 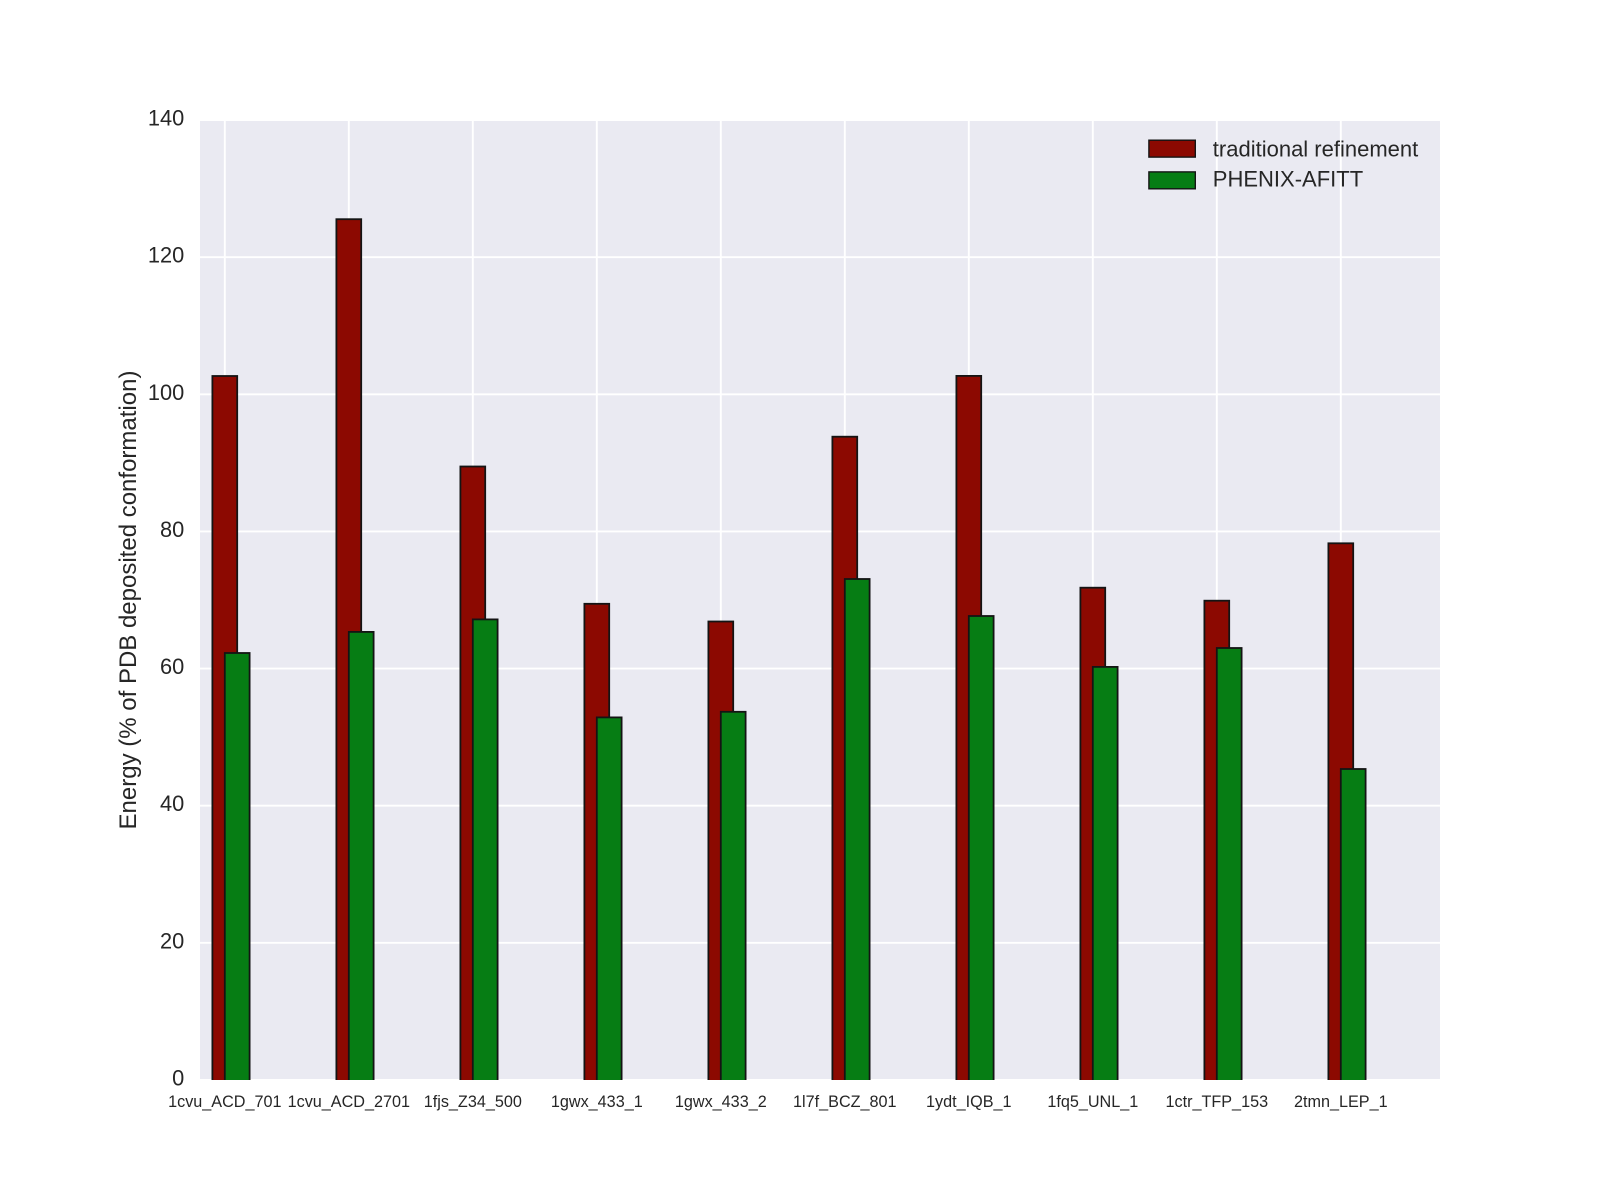 What do you see at coordinates (349, 1102) in the screenshot?
I see `svg-text: 1cvu_ACD_2701` at bounding box center [349, 1102].